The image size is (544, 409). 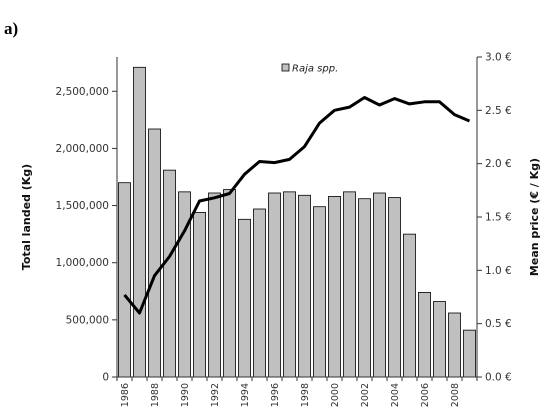 What do you see at coordinates (349, 284) in the screenshot?
I see `bar-2001` at bounding box center [349, 284].